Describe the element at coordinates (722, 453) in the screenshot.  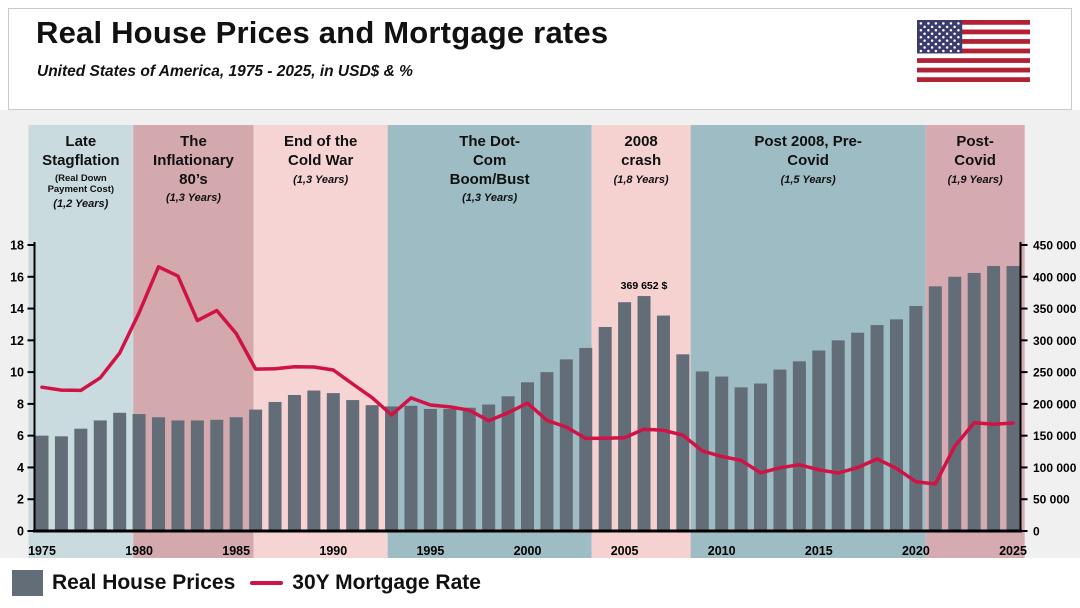
I see `price-bar-2010` at that location.